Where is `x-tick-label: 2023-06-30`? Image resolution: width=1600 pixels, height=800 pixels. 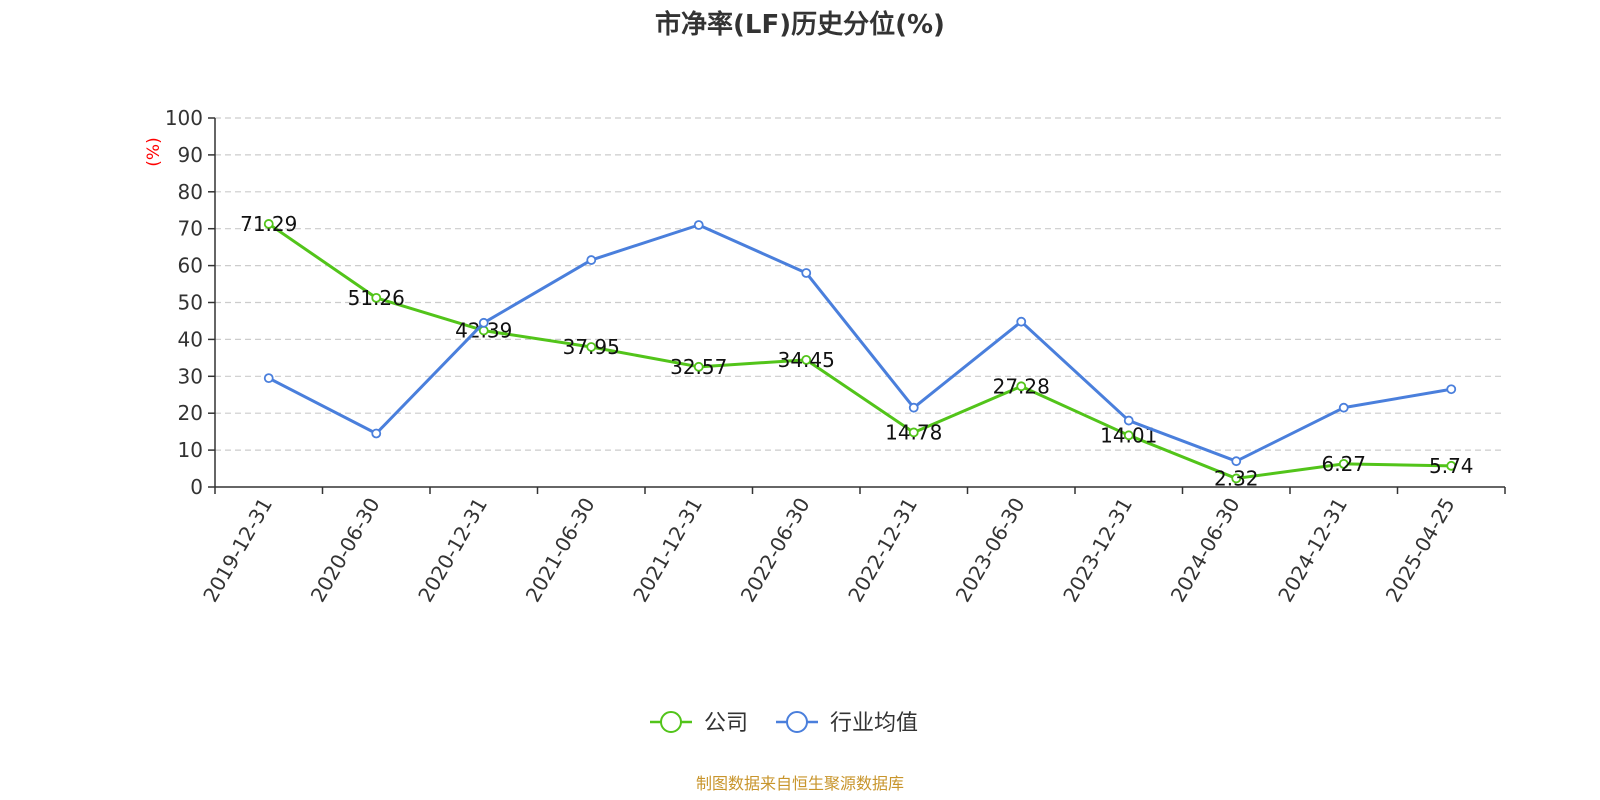 x-tick-label: 2023-06-30 is located at coordinates (990, 550).